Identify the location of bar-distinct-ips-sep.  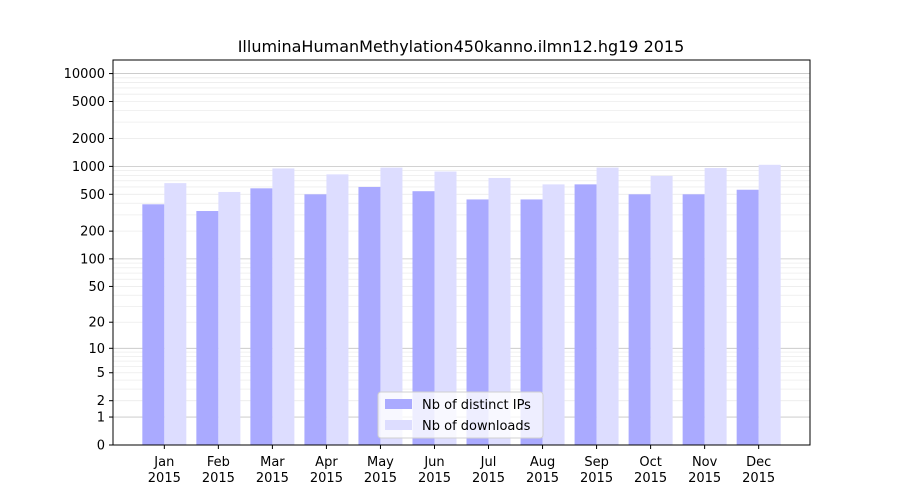
(585, 314).